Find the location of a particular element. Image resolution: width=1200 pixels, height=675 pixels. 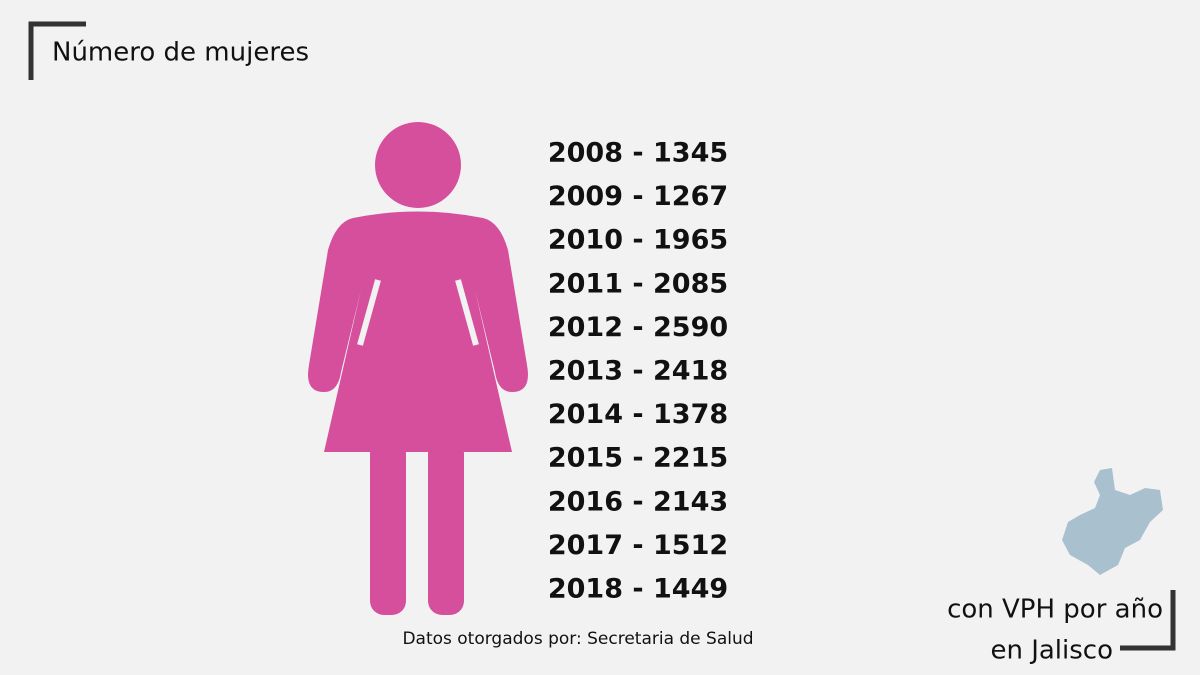

entry: 2018 - 1449 is located at coordinates (638, 589).